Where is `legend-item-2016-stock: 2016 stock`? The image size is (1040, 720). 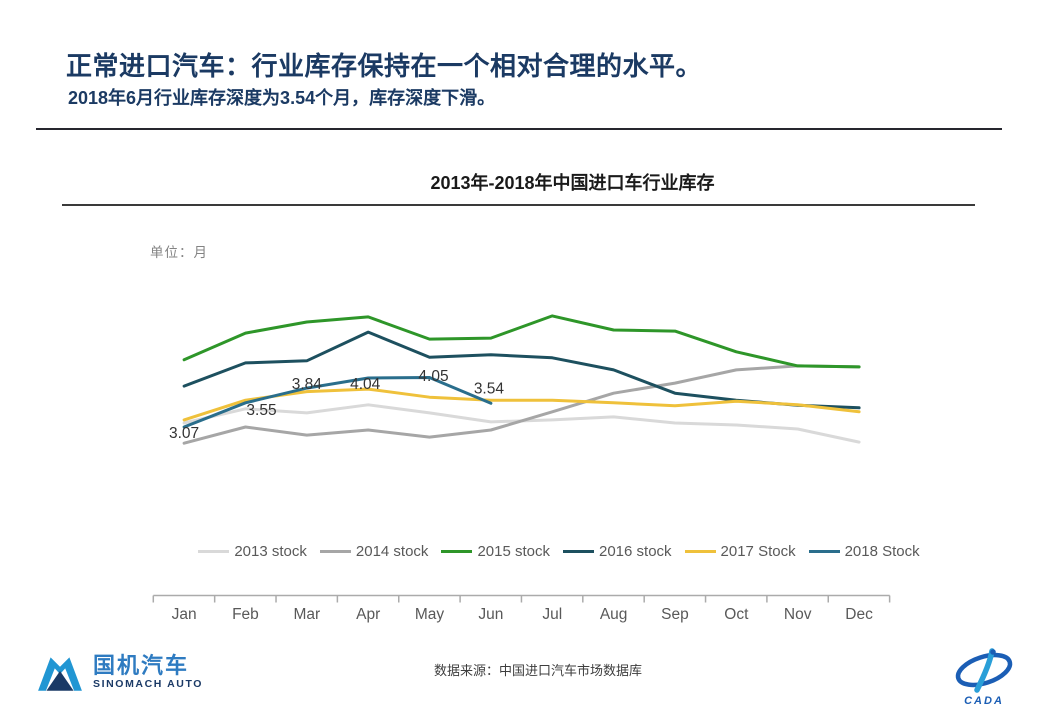
legend-item-2016-stock: 2016 stock is located at coordinates (617, 551).